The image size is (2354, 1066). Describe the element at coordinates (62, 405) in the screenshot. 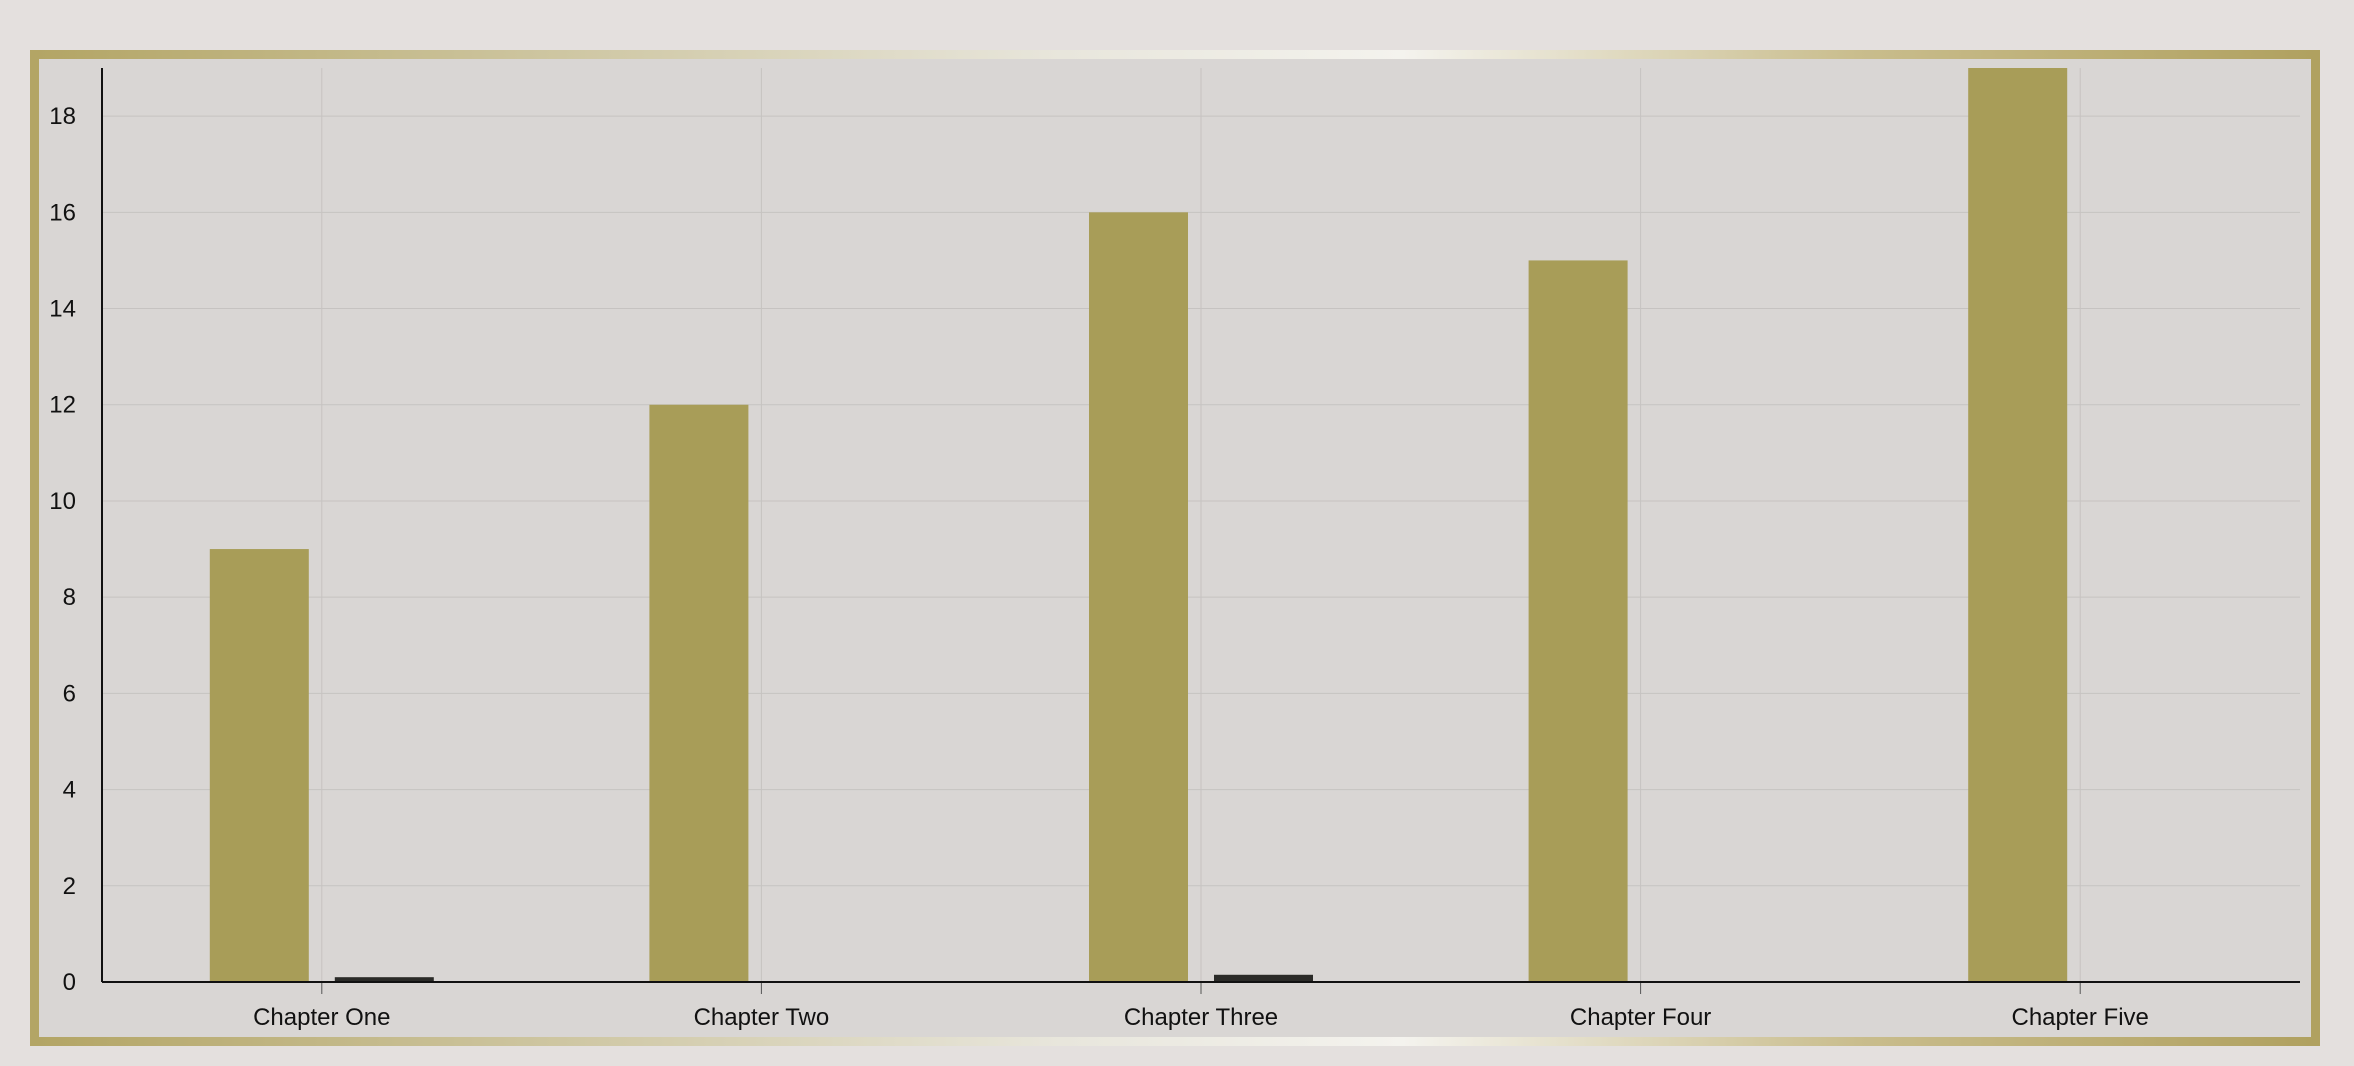

I see `y-tick-label: 12` at that location.